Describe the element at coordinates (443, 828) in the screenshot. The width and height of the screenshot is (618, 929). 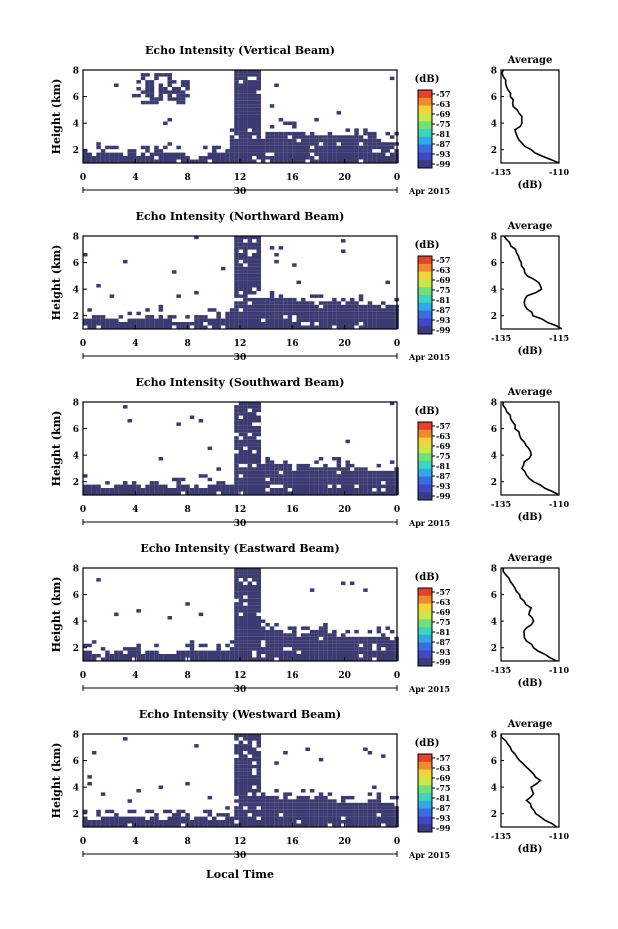
I see `colorbar-tick-label: -99` at that location.